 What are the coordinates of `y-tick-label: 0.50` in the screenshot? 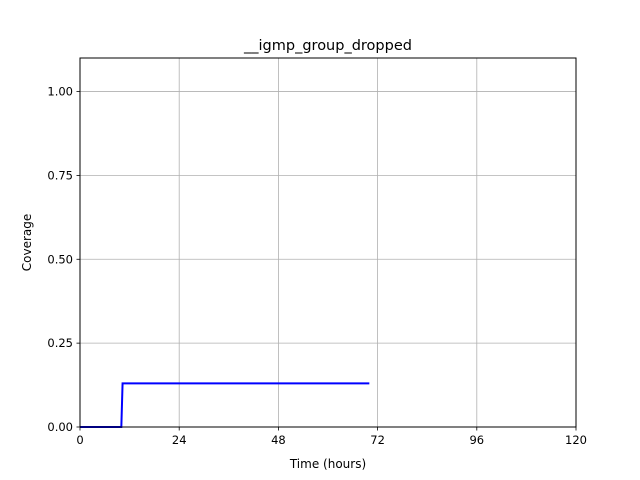 It's located at (60, 259).